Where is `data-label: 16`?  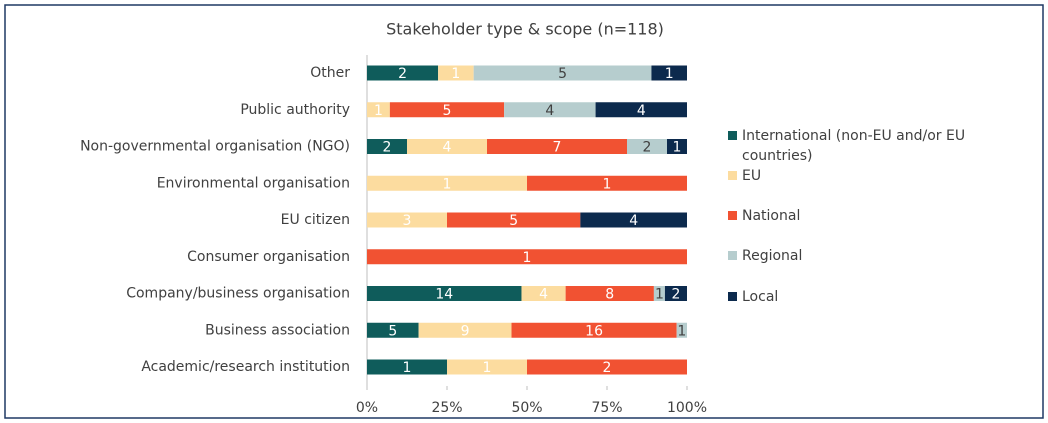 data-label: 16 is located at coordinates (594, 331).